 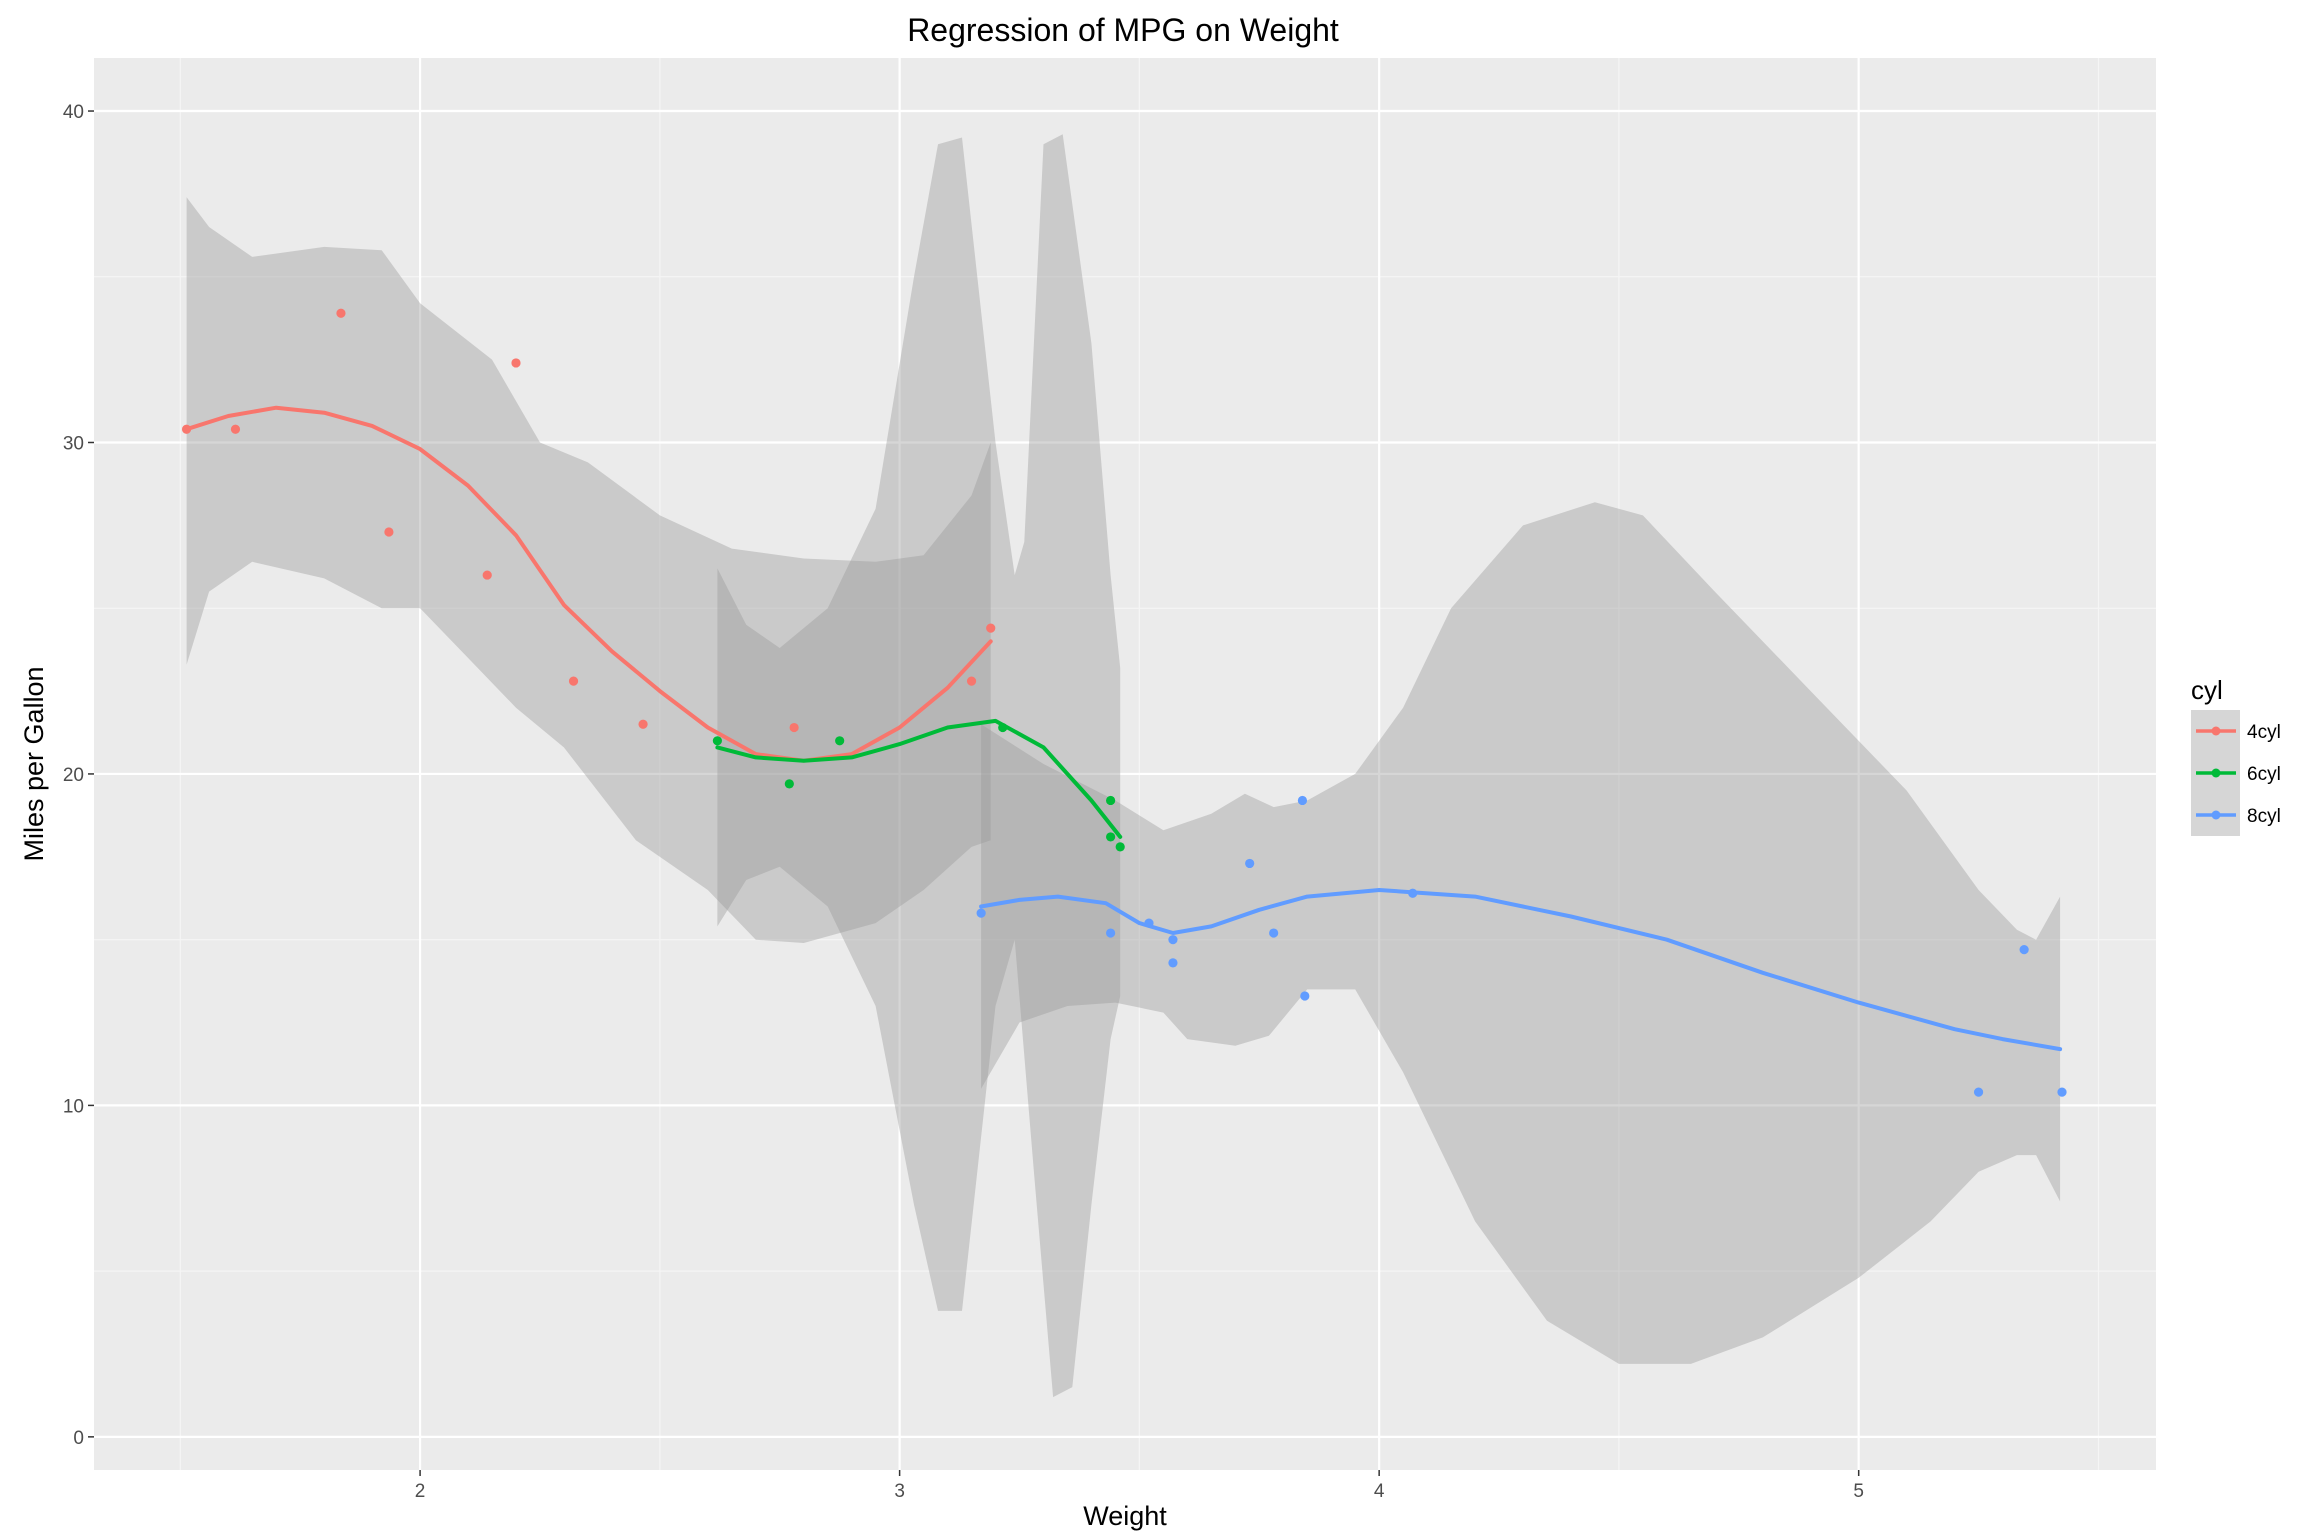 I want to click on x-tick-label: 2, so click(x=420, y=1491).